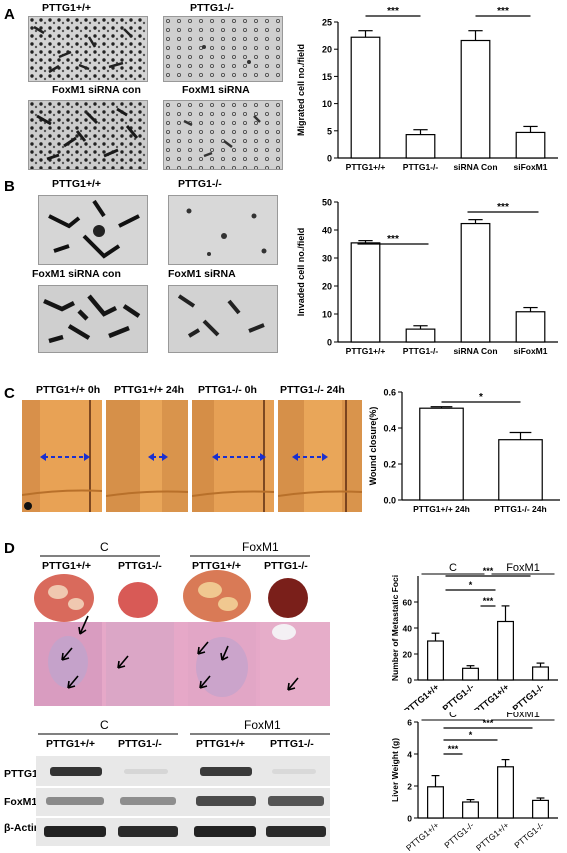 Image resolution: width=567 pixels, height=853 pixels. What do you see at coordinates (408, 603) in the screenshot?
I see `y-tick-label: 60` at bounding box center [408, 603].